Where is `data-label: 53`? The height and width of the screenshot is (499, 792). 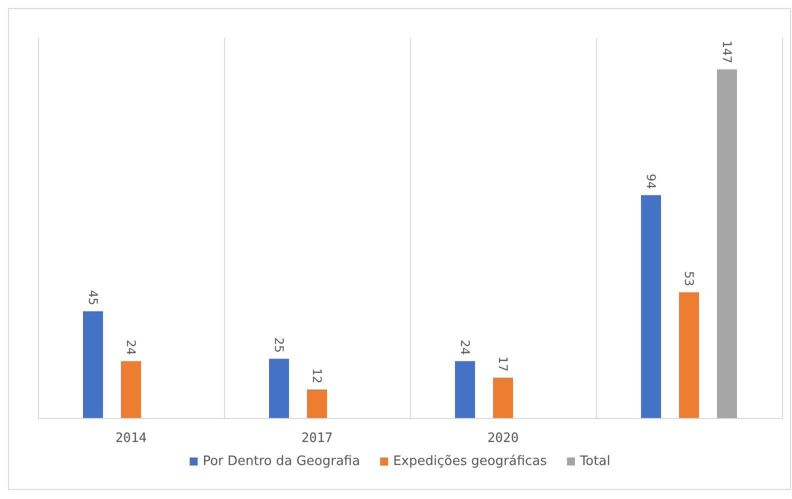 data-label: 53 is located at coordinates (689, 278).